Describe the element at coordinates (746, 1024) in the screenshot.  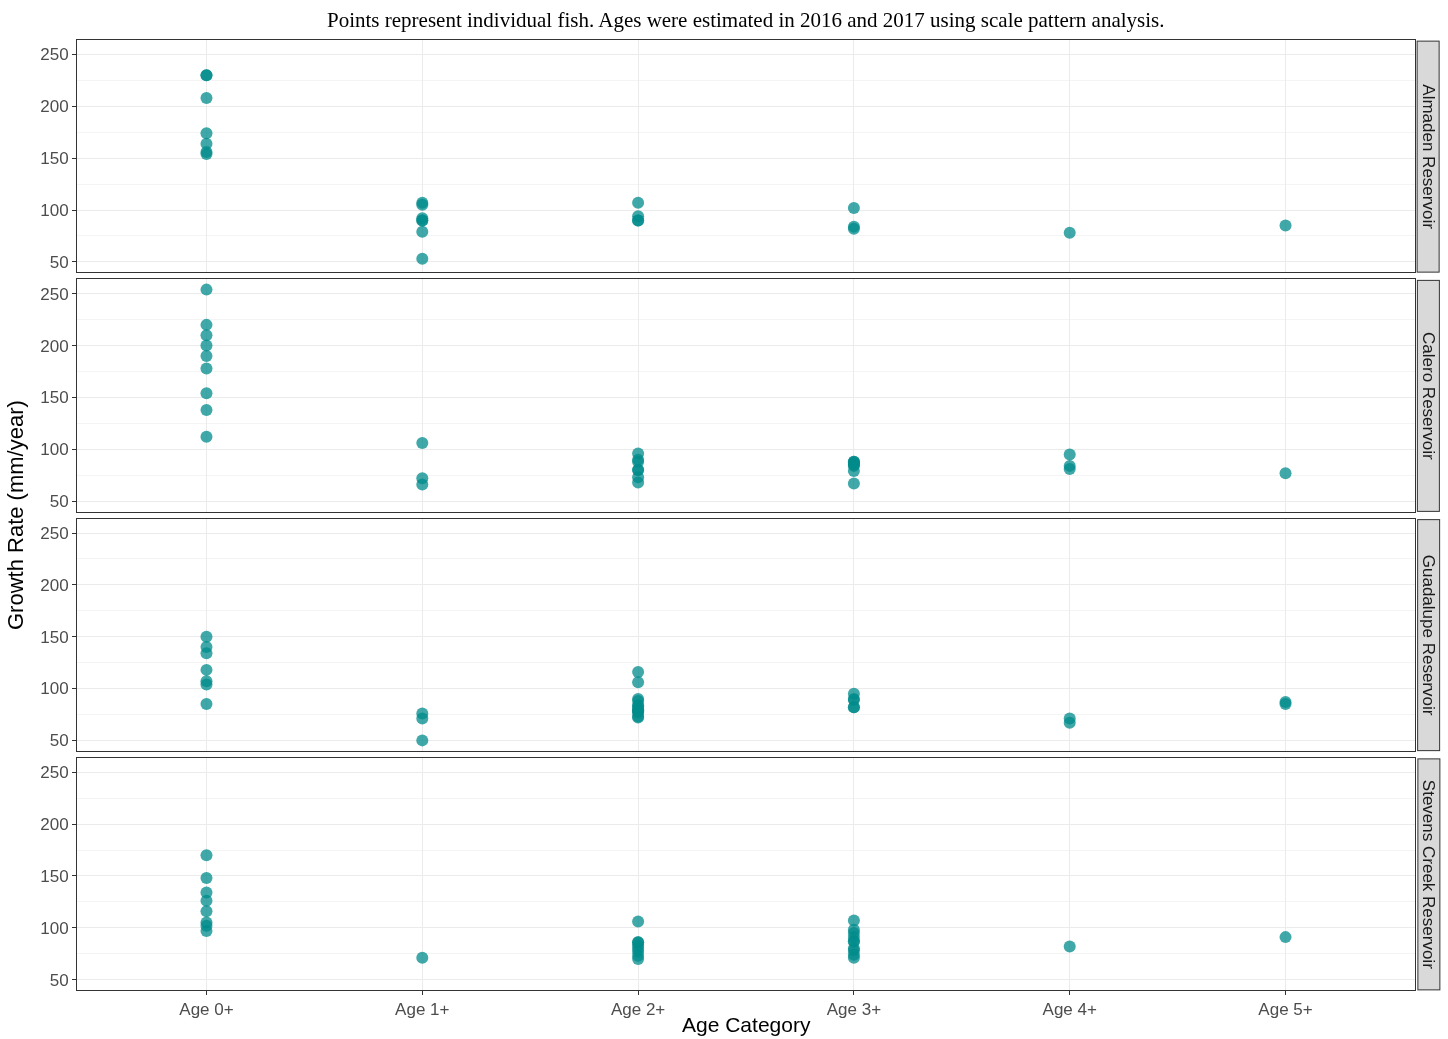
I see `x-axis-title: Age Category` at that location.